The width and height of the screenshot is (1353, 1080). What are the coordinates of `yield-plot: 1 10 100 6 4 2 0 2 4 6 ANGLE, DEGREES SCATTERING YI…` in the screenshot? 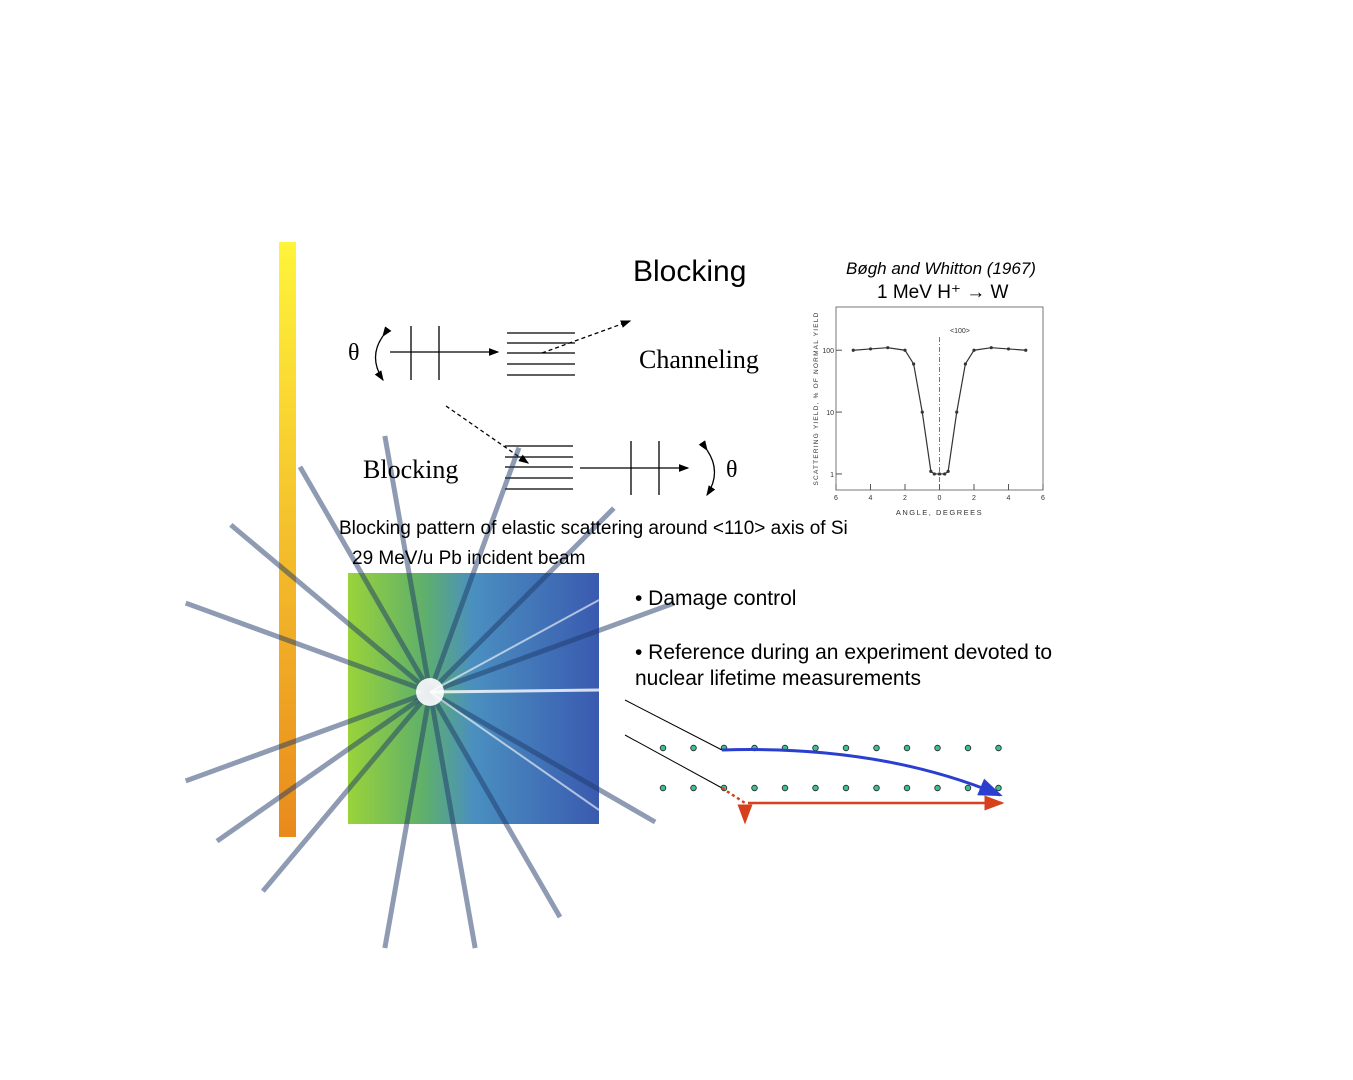 It's located at (929, 411).